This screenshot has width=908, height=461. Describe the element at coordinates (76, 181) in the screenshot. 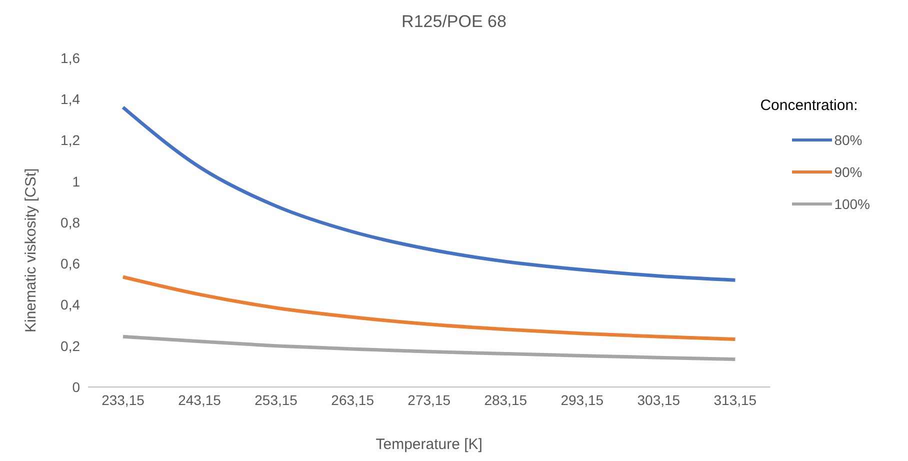

I see `y-tick-label: 1` at that location.